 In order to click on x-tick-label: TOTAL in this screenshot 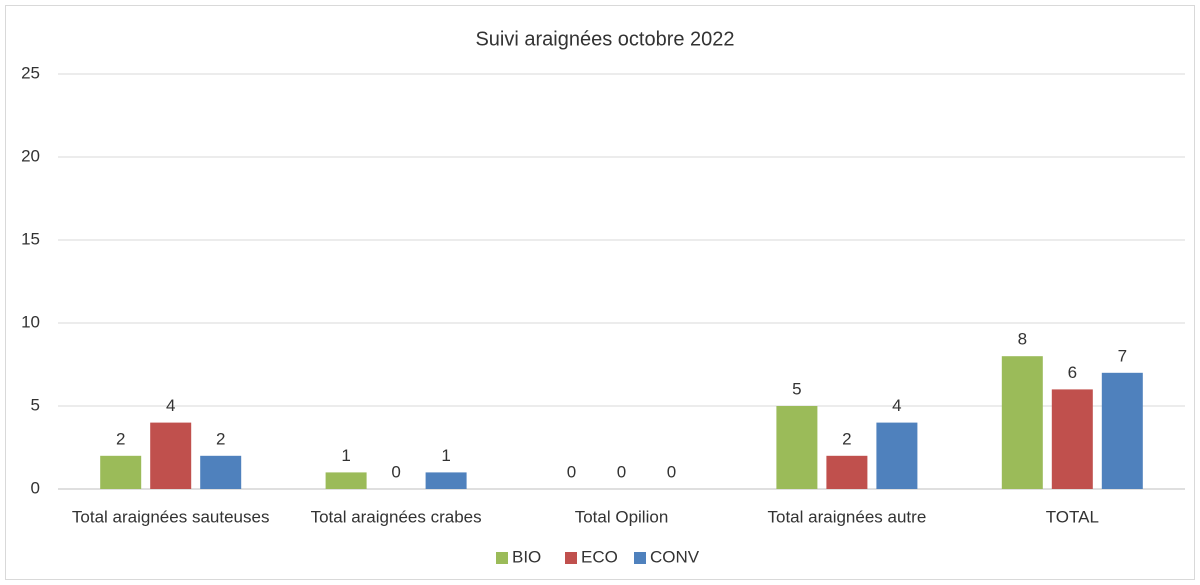, I will do `click(1072, 516)`.